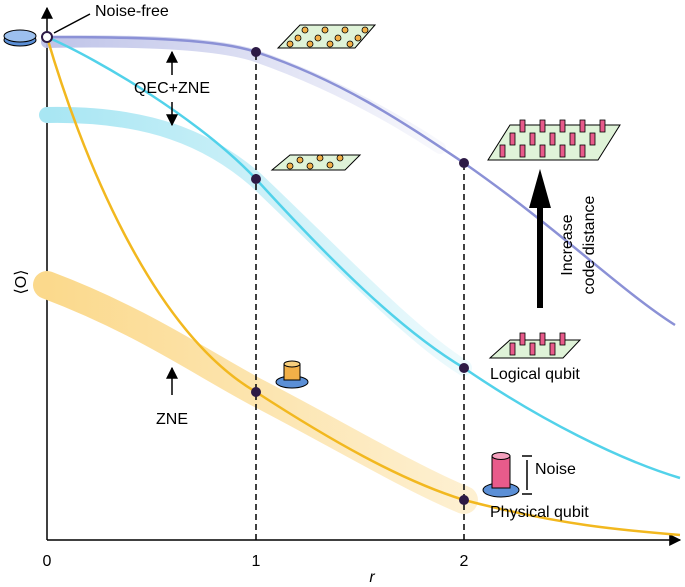  Describe the element at coordinates (567, 244) in the screenshot. I see `increase-label: Increase` at that location.